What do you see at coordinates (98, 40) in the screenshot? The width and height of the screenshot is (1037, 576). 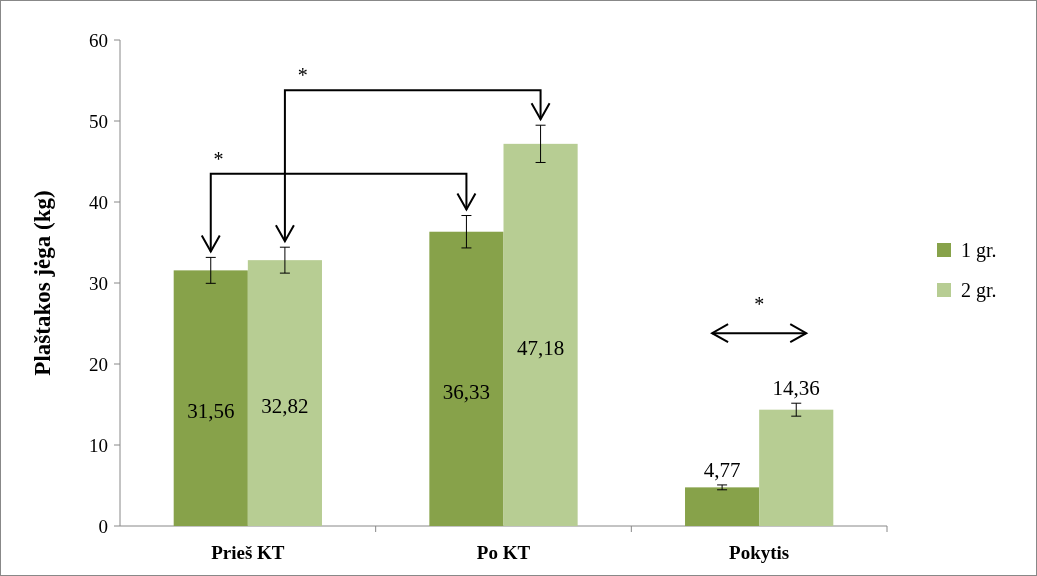 I see `y-tick-label: 60` at bounding box center [98, 40].